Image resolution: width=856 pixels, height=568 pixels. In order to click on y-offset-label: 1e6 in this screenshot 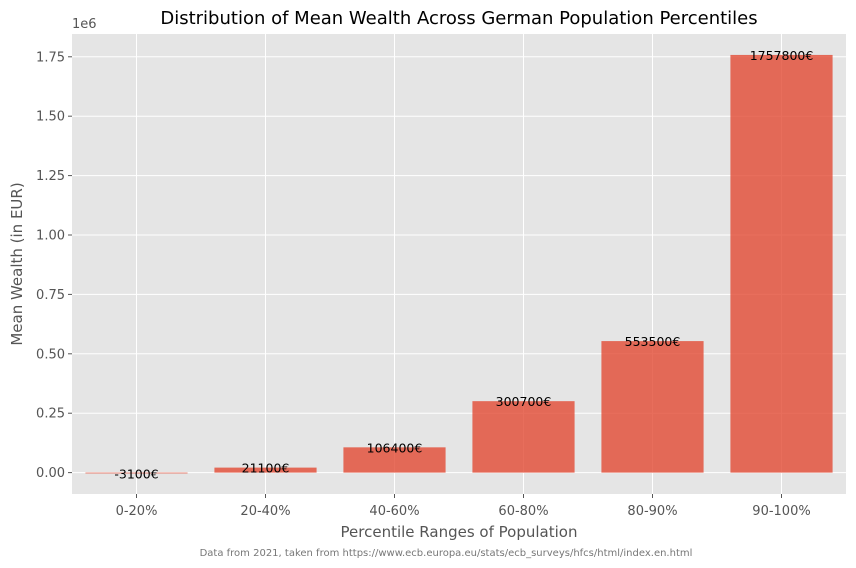, I will do `click(84, 24)`.